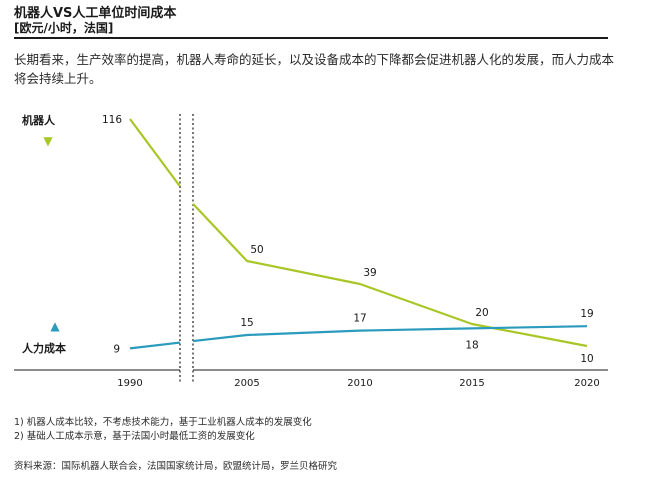  Describe the element at coordinates (64, 28) in the screenshot. I see `chart-unit: [欧元/小时，法国]` at that location.